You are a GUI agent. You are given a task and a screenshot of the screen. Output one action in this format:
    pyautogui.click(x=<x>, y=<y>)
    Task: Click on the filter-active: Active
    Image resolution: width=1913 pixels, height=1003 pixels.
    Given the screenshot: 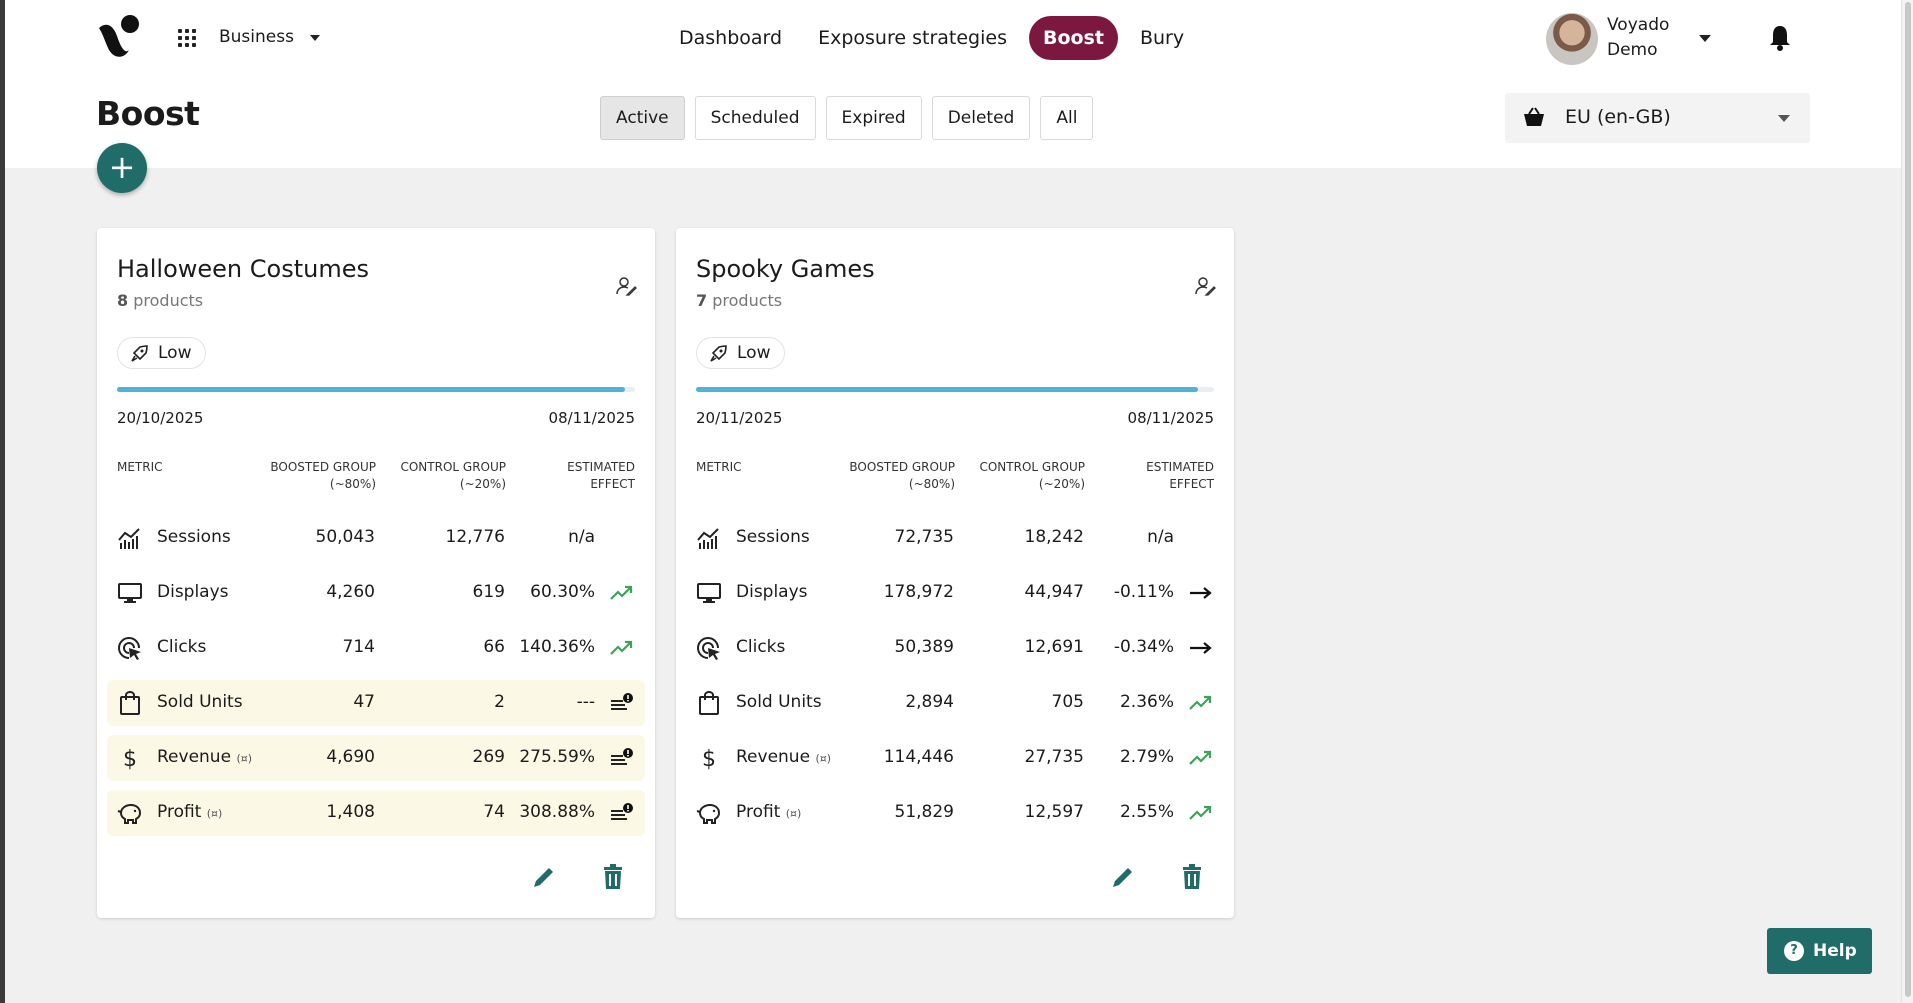 What is the action you would take?
    pyautogui.click(x=642, y=118)
    